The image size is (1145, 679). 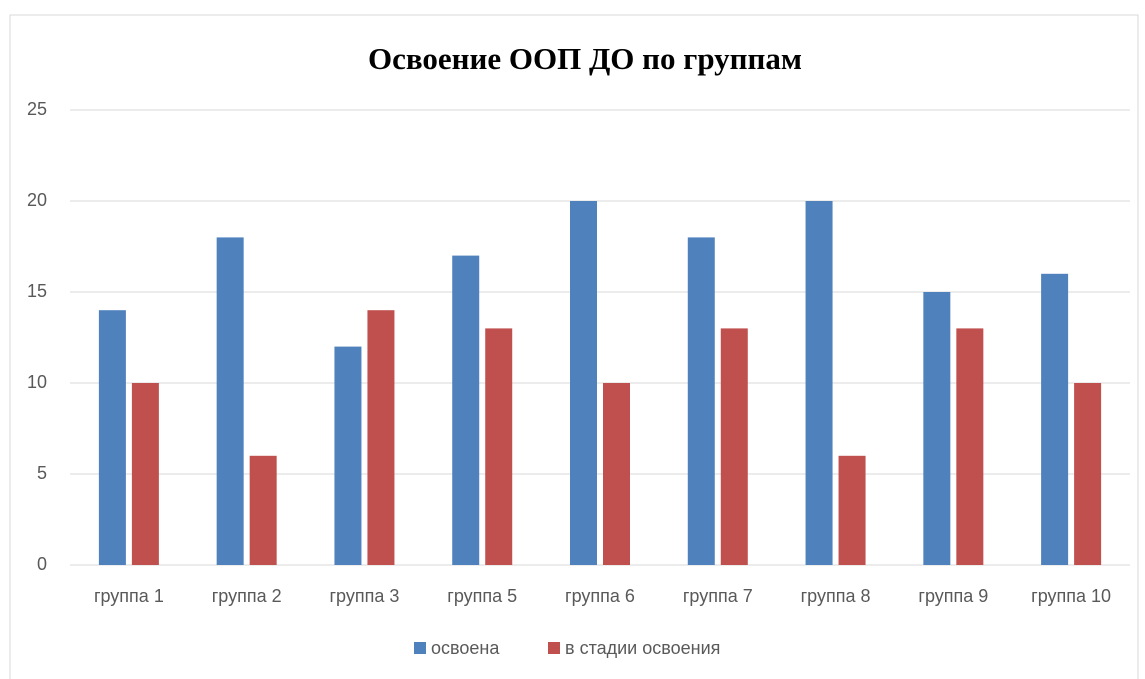 What do you see at coordinates (37, 291) in the screenshot?
I see `y-tick-label: 15` at bounding box center [37, 291].